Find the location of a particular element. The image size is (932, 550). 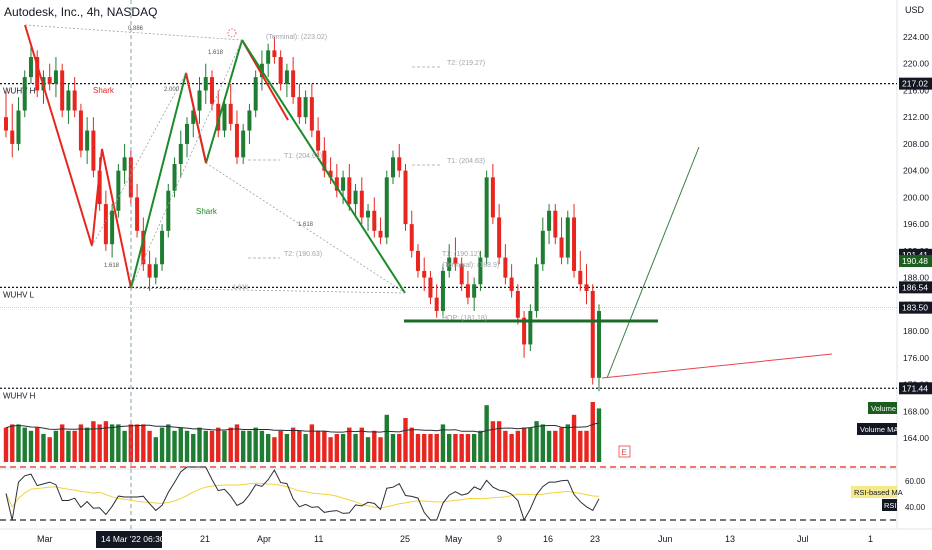

chart-title: Autodesk, Inc., 4h, NASDAQ is located at coordinates (81, 12).